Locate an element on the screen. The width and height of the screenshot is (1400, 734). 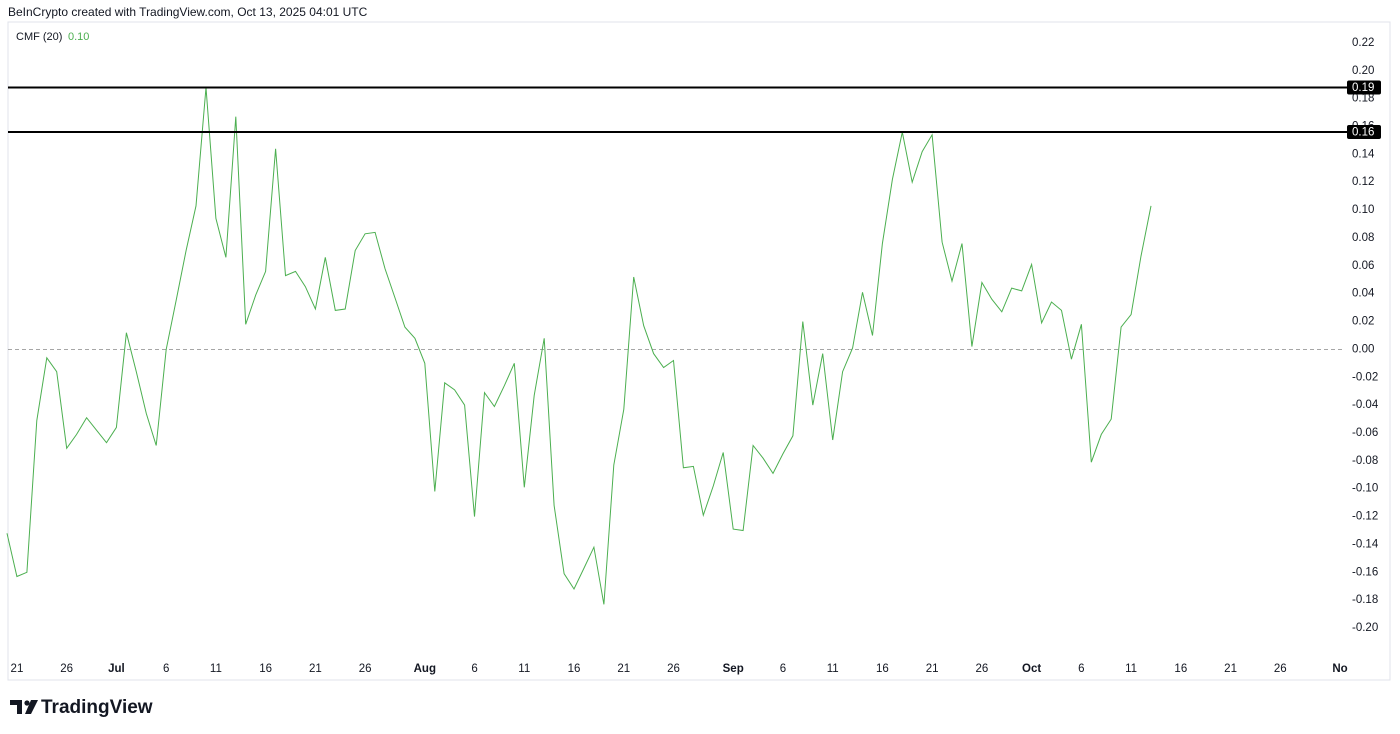
y-tick-label: -0.16 is located at coordinates (1365, 572).